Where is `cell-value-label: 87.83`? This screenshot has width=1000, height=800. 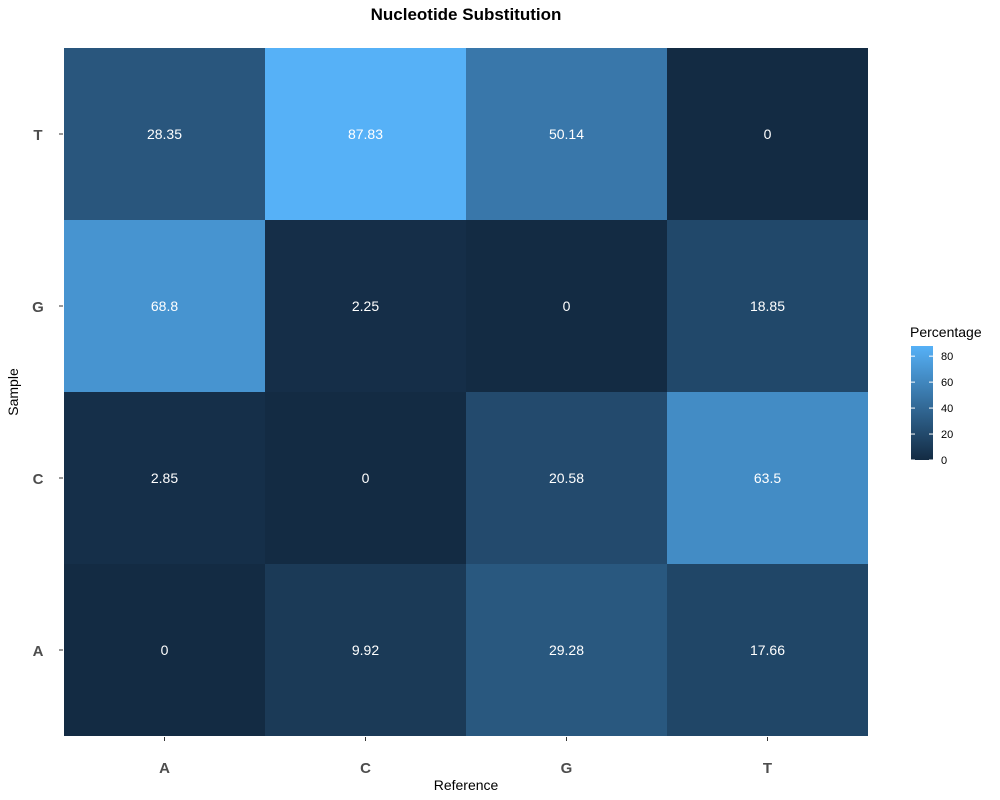
cell-value-label: 87.83 is located at coordinates (365, 134).